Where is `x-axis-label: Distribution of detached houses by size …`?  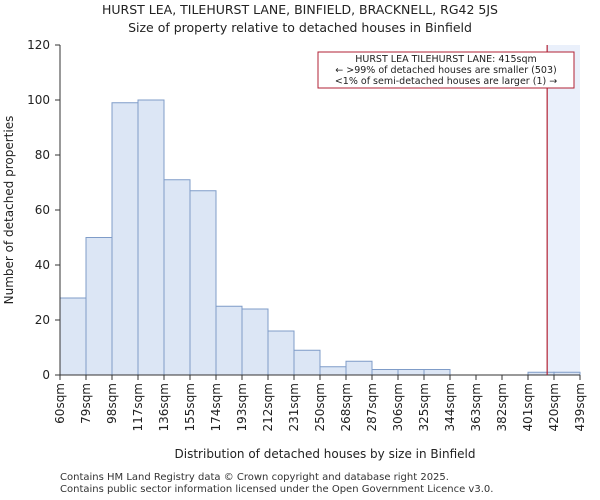 x-axis-label: Distribution of detached houses by size … is located at coordinates (325, 454).